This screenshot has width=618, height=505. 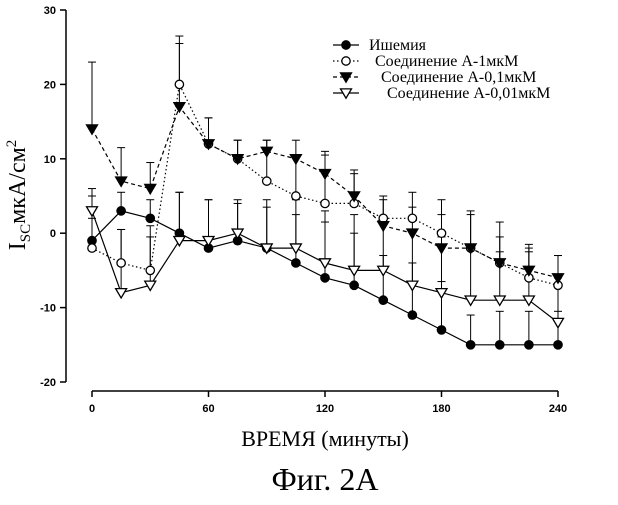 What do you see at coordinates (48, 309) in the screenshot?
I see `y-tick-label: -10` at bounding box center [48, 309].